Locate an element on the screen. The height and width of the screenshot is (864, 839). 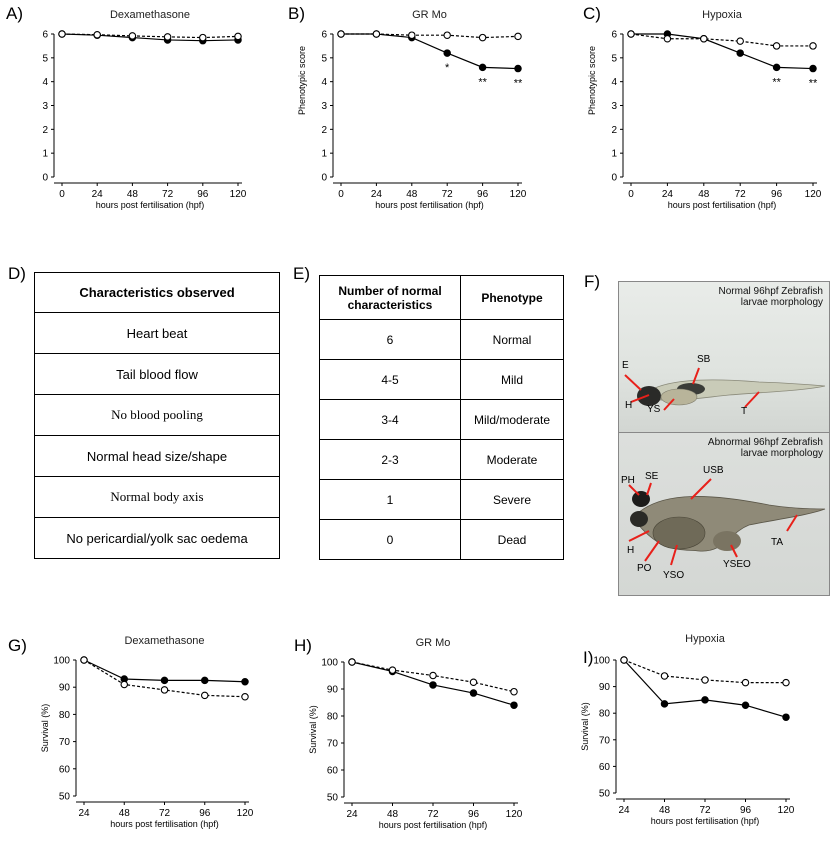
panel-letter-d: D) is located at coordinates (17, 273).